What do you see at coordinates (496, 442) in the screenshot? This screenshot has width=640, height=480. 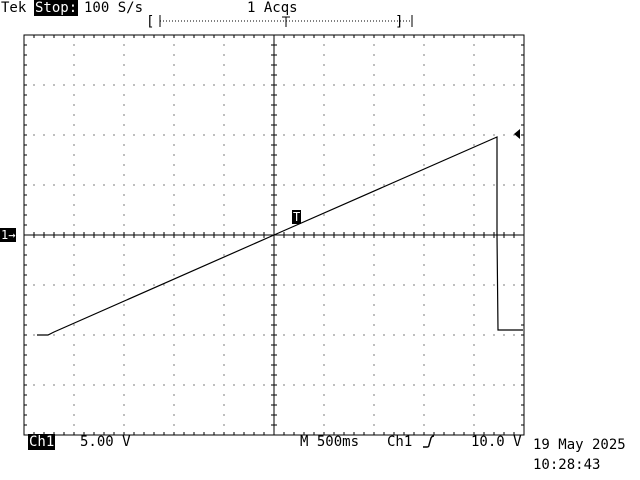 I see `trigger-level-label: 10.0 V` at bounding box center [496, 442].